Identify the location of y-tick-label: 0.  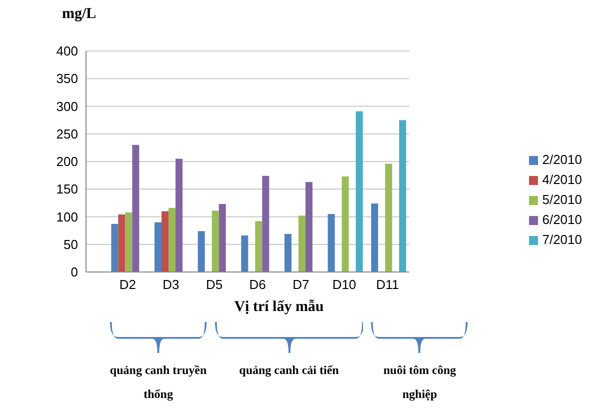
(74, 272).